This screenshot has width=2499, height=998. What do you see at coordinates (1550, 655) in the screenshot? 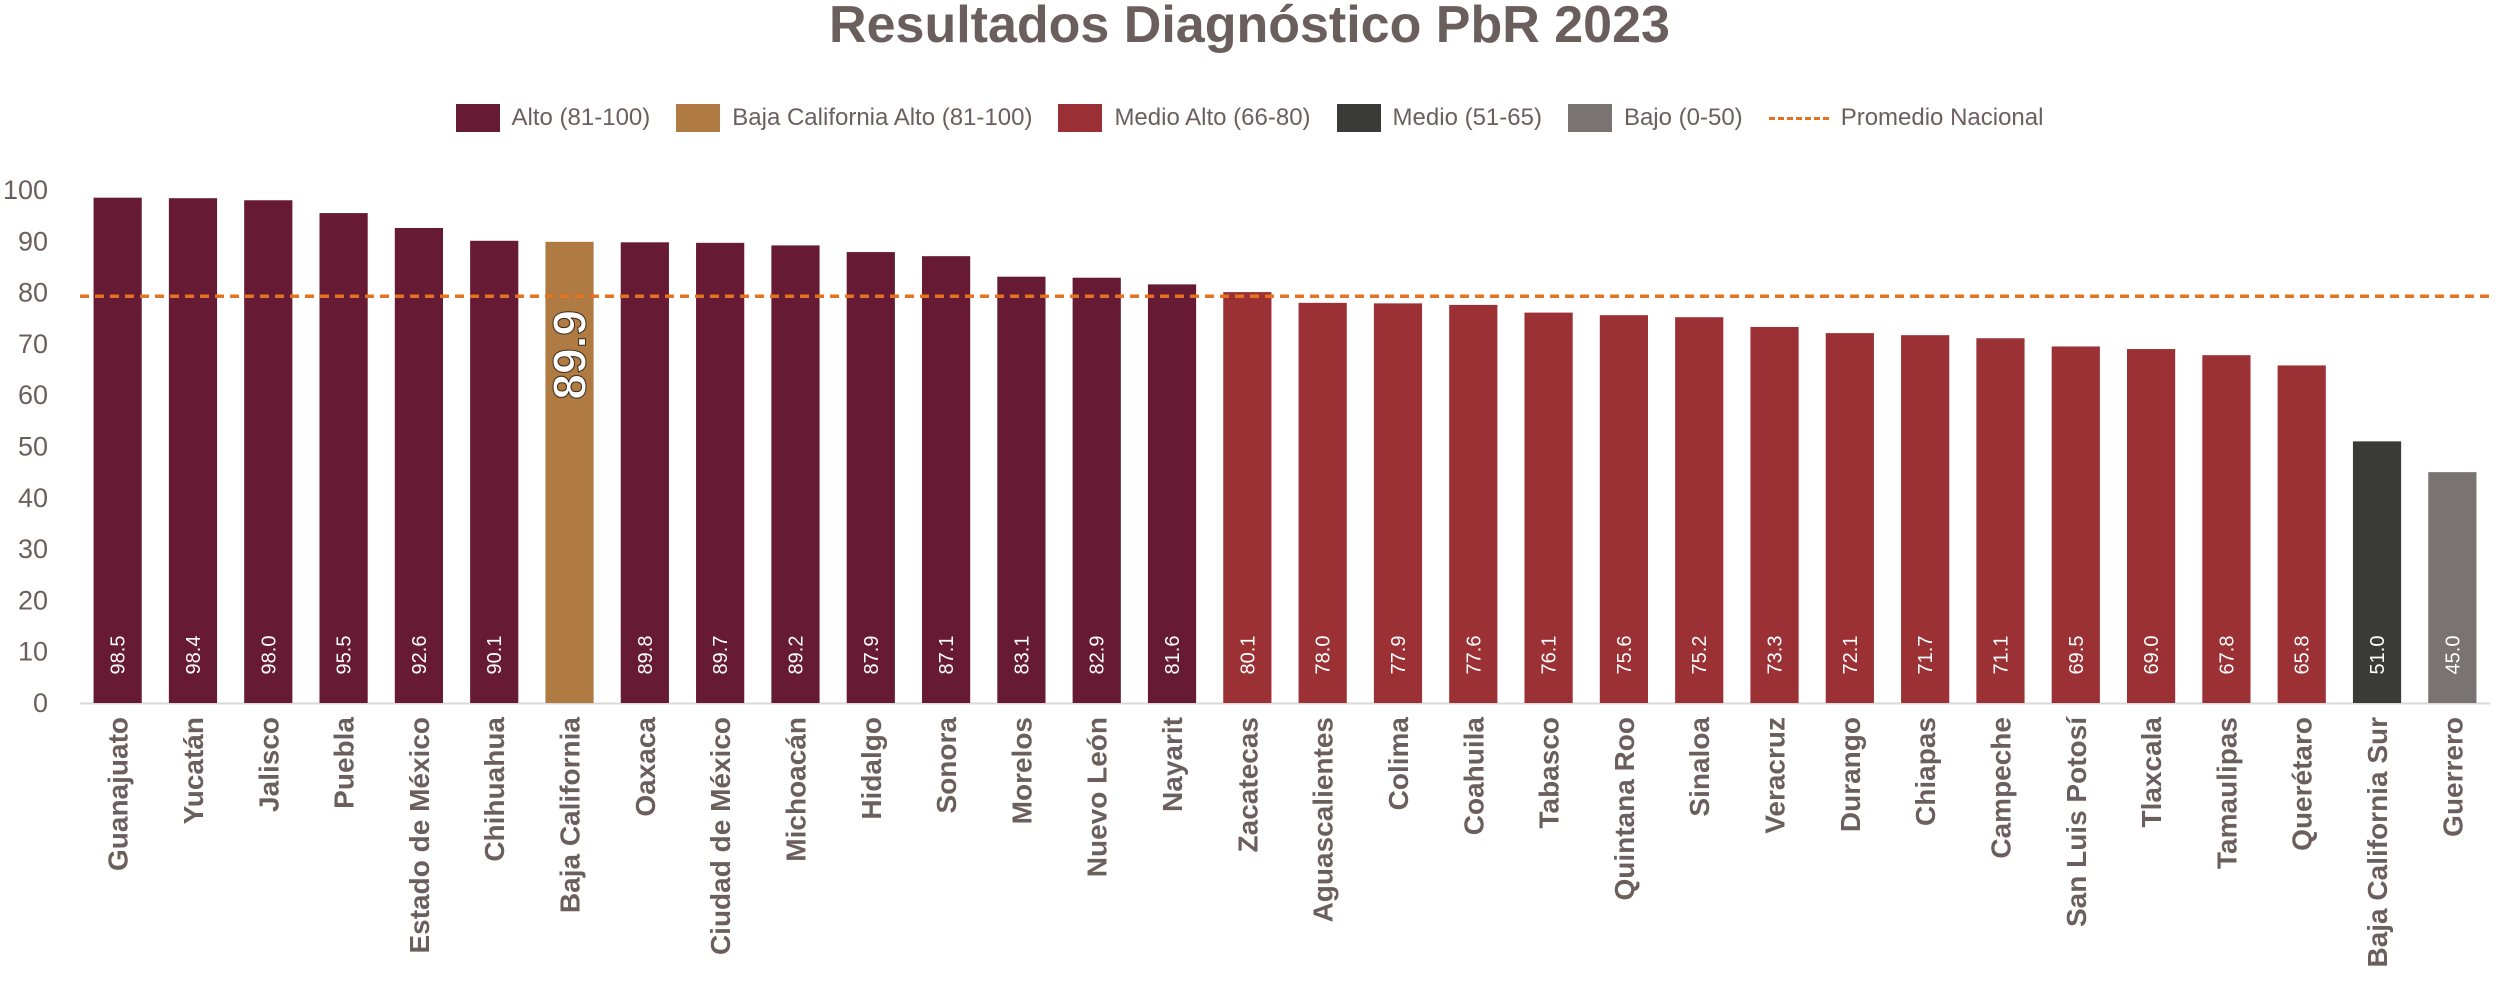
I see `data-label: 76.1` at bounding box center [1550, 655].